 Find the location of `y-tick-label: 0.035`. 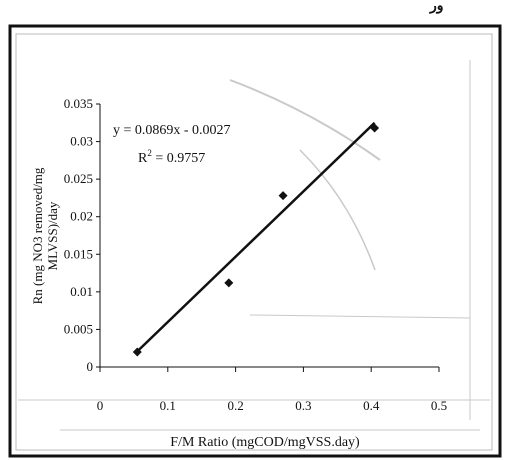

y-tick-label: 0.035 is located at coordinates (78, 103).